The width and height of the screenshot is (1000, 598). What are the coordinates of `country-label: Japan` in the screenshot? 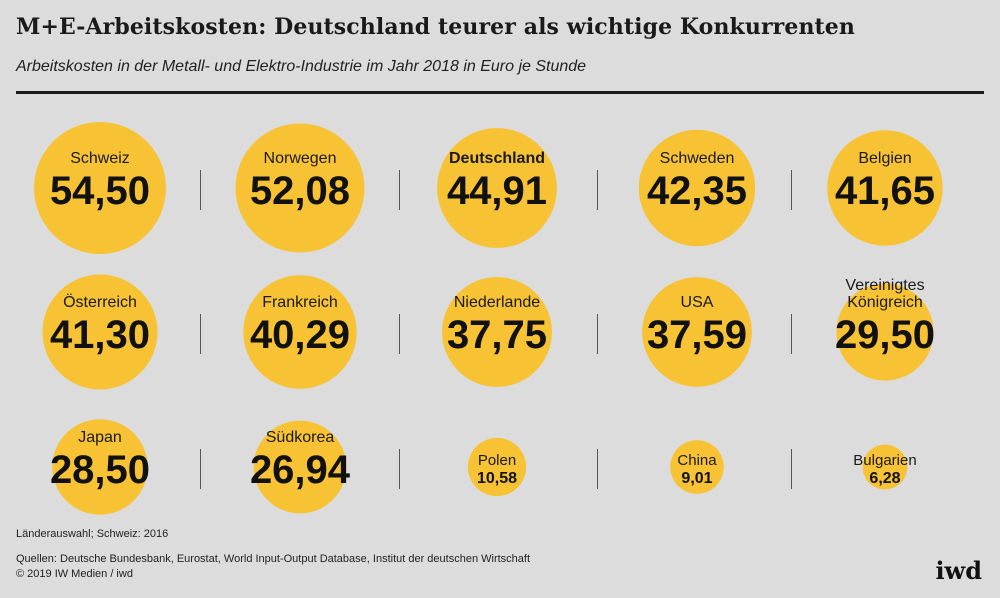 It's located at (100, 437).